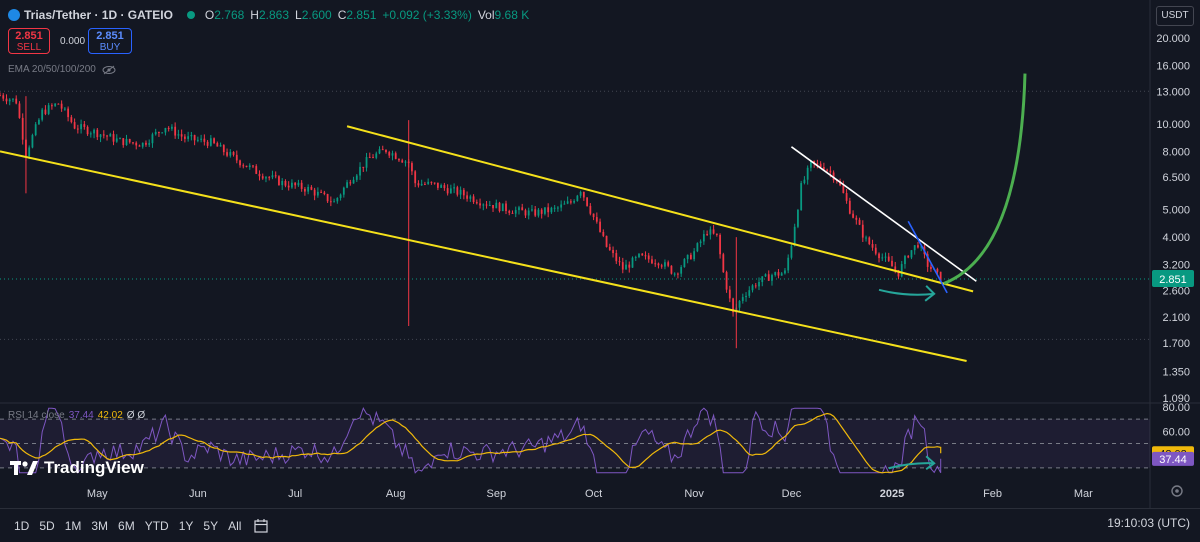 The height and width of the screenshot is (542, 1200). I want to click on timeframe-all: All, so click(235, 525).